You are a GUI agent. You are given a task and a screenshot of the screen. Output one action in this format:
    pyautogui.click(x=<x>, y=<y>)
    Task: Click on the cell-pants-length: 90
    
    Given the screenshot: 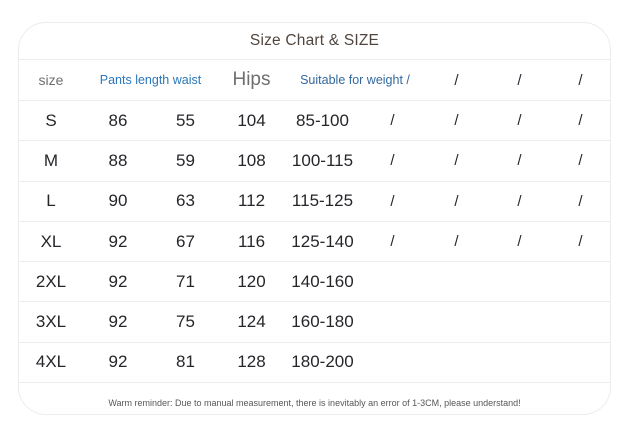 What is the action you would take?
    pyautogui.click(x=118, y=201)
    